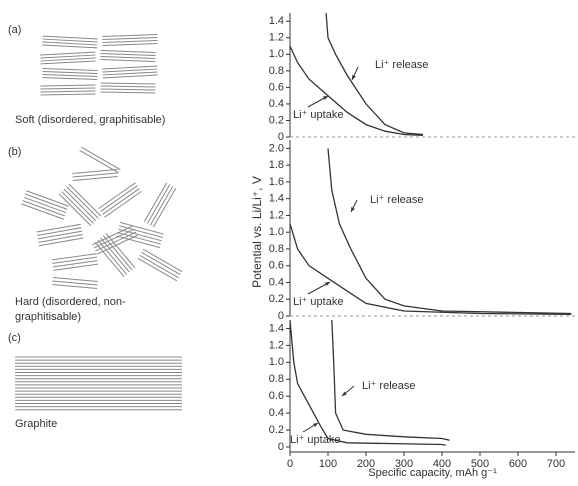 The height and width of the screenshot is (486, 578). What do you see at coordinates (366, 464) in the screenshot?
I see `x-tick-label: 200` at bounding box center [366, 464].